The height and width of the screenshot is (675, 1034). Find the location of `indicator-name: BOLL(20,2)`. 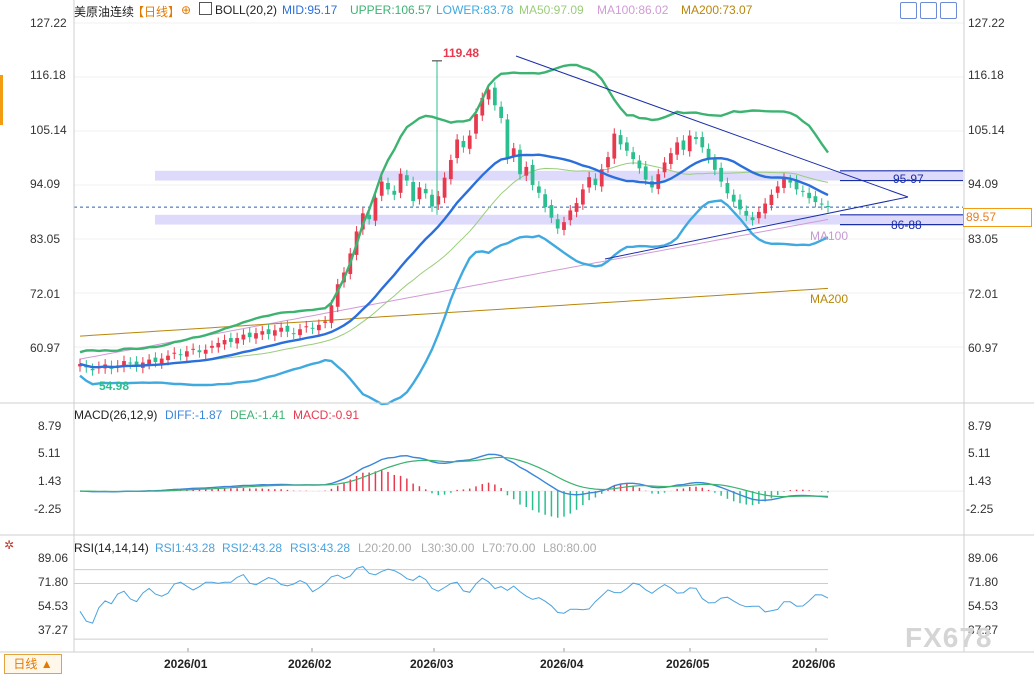

indicator-name: BOLL(20,2) is located at coordinates (246, 10).